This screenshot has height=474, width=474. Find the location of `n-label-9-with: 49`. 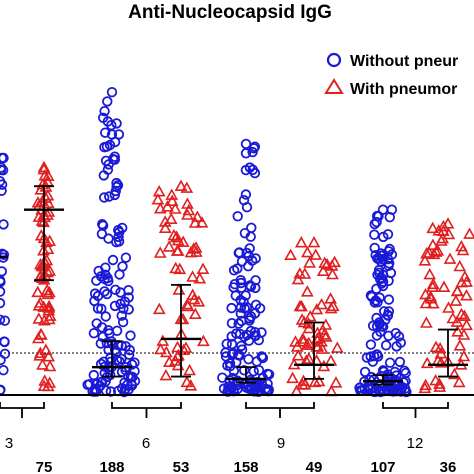

n-label-9-with: 49 is located at coordinates (314, 466).